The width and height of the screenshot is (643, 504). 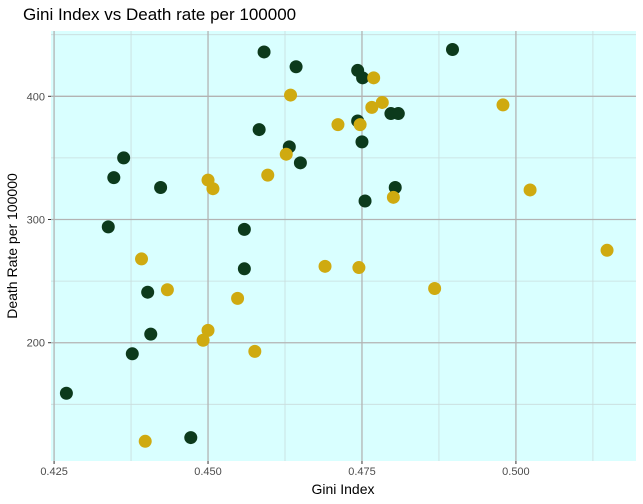 I want to click on y-axis-ticks: 200 300 400, so click(x=39, y=220).